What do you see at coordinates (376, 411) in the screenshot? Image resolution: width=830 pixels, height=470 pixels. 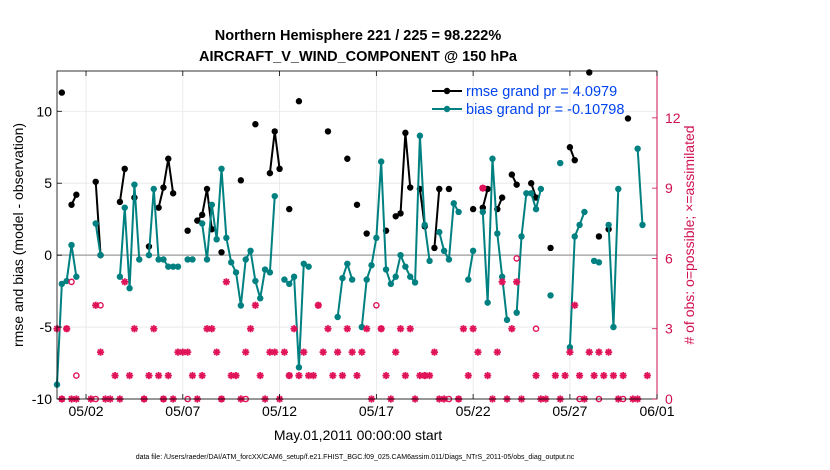 I see `x-tick-label: 05/17` at bounding box center [376, 411].